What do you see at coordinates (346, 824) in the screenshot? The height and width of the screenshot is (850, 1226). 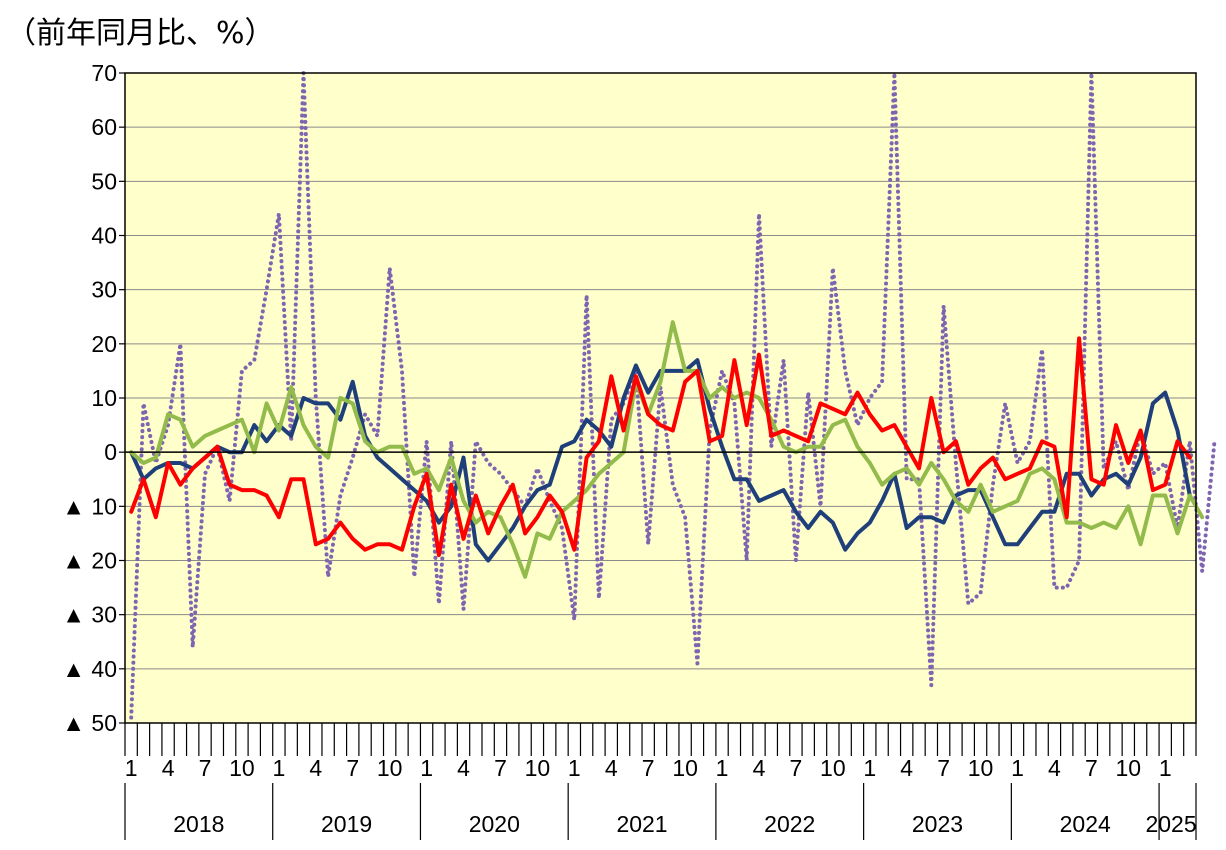 I see `year-label: 2019` at bounding box center [346, 824].